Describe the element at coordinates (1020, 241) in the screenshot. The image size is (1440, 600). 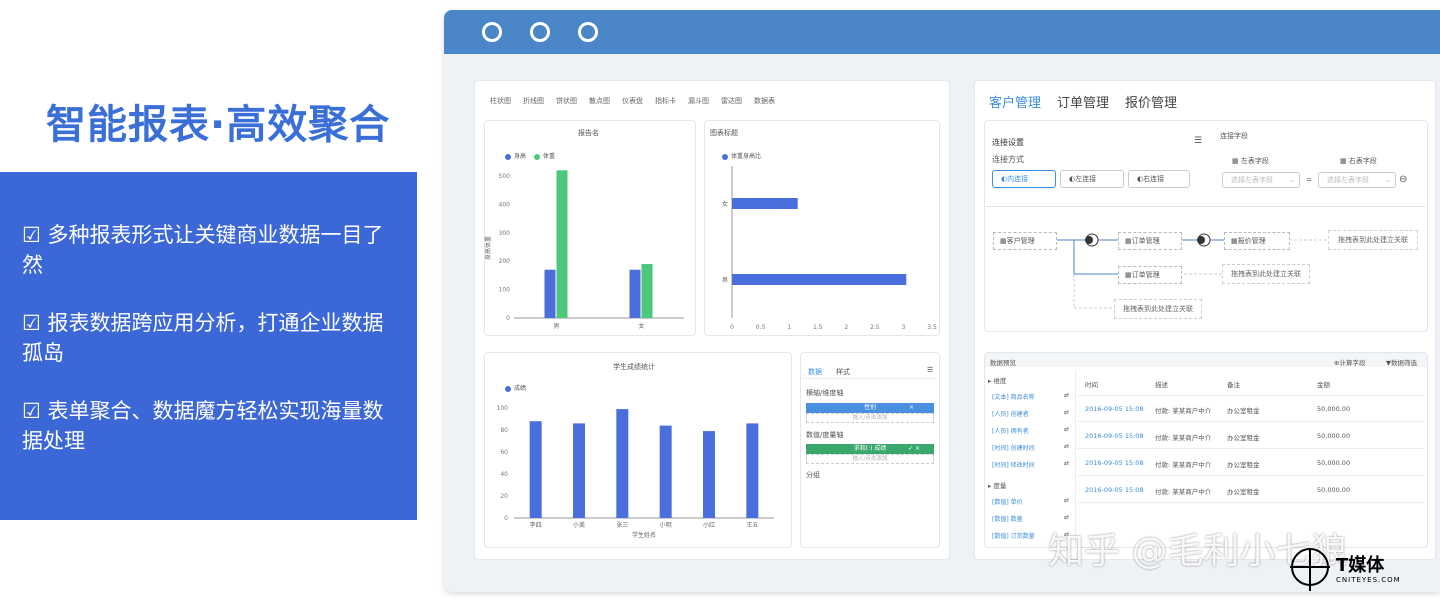
I see `node-label: 客户管理` at that location.